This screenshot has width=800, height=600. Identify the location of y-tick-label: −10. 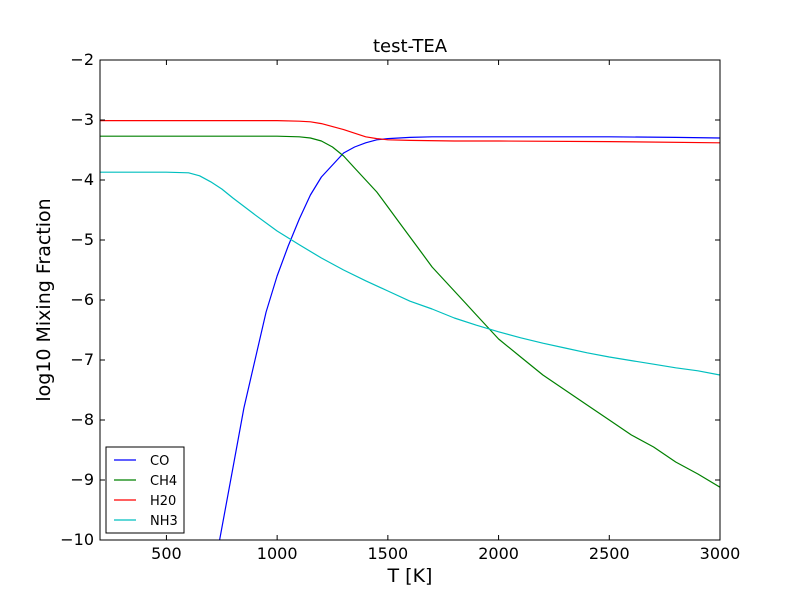
(77, 539).